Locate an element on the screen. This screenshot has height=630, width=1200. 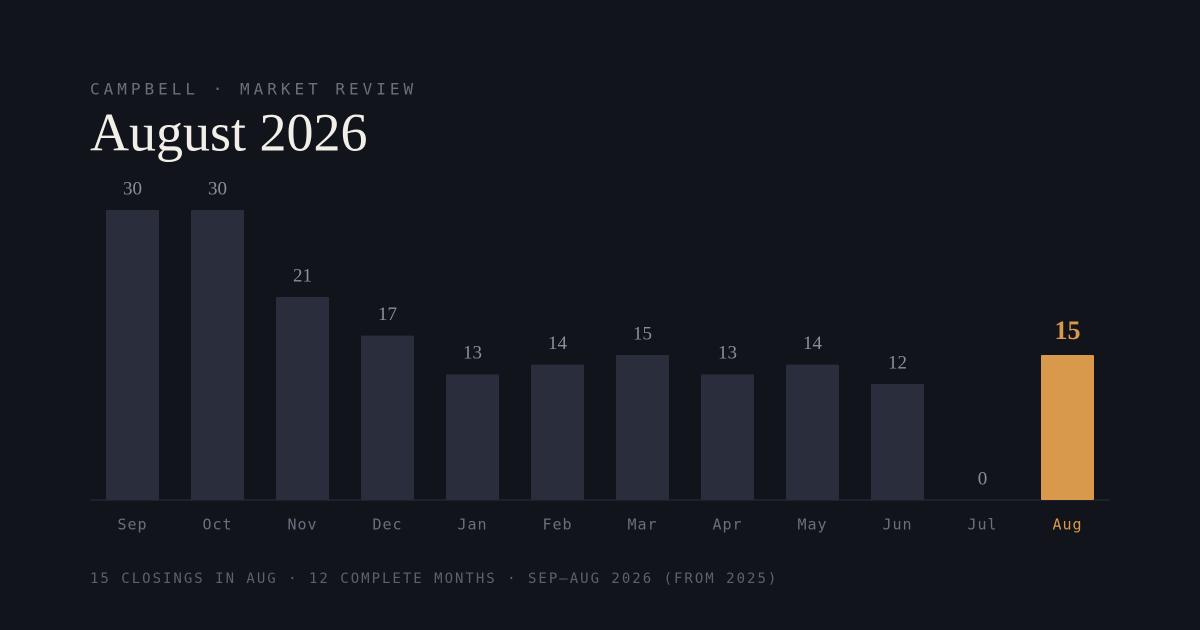
value-label: 0 is located at coordinates (983, 478).